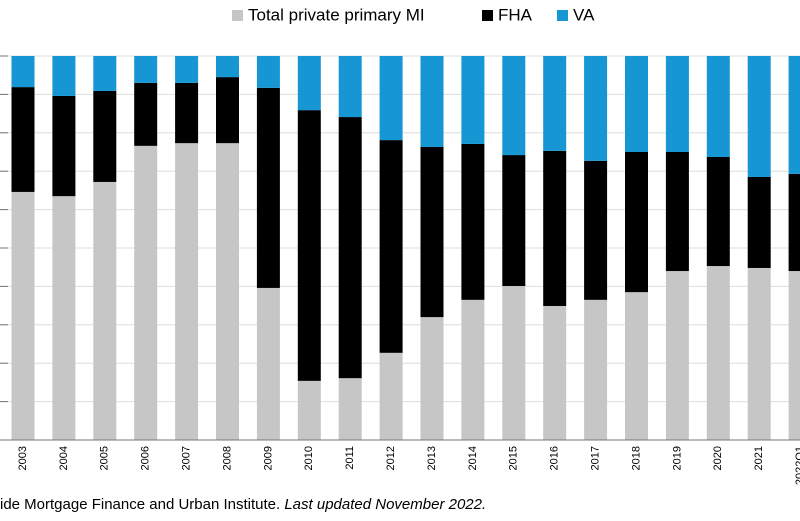 Image resolution: width=800 pixels, height=521 pixels. What do you see at coordinates (385, 504) in the screenshot?
I see `updated-text: Last updated November 2022.` at bounding box center [385, 504].